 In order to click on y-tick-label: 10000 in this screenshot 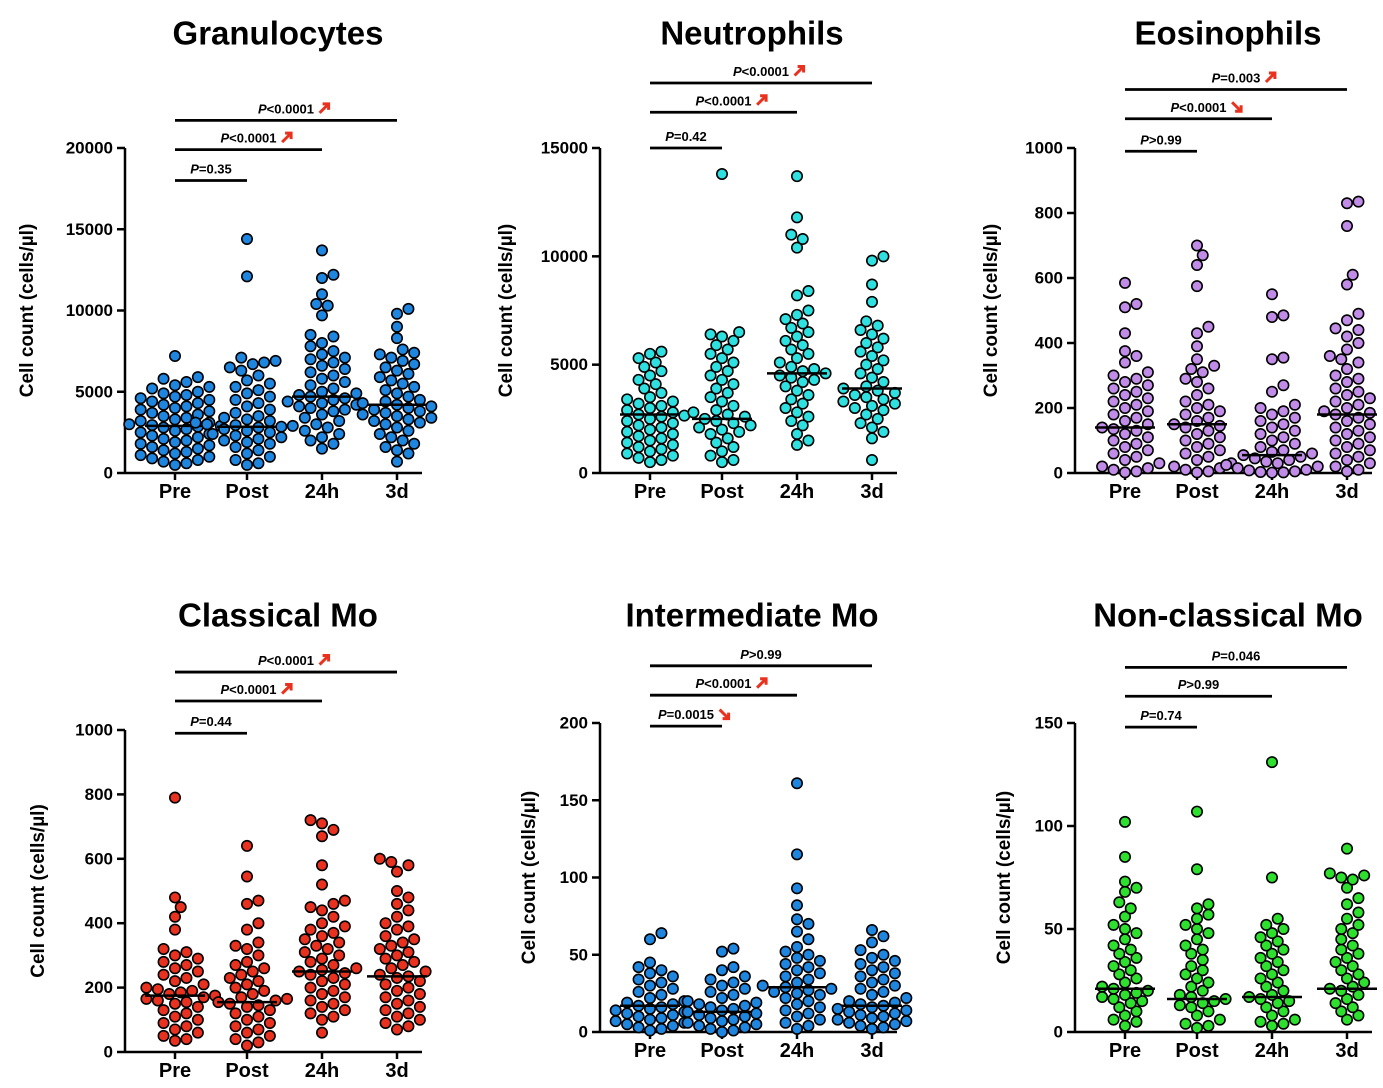, I will do `click(564, 256)`.